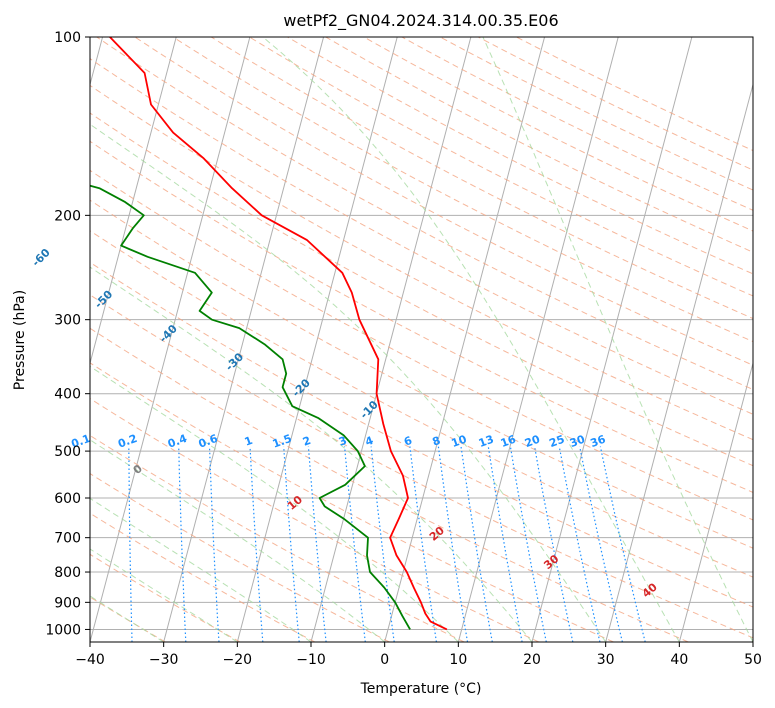 The image size is (775, 708). What do you see at coordinates (301, 387) in the screenshot?
I see `isotherm-label: -20` at bounding box center [301, 387].